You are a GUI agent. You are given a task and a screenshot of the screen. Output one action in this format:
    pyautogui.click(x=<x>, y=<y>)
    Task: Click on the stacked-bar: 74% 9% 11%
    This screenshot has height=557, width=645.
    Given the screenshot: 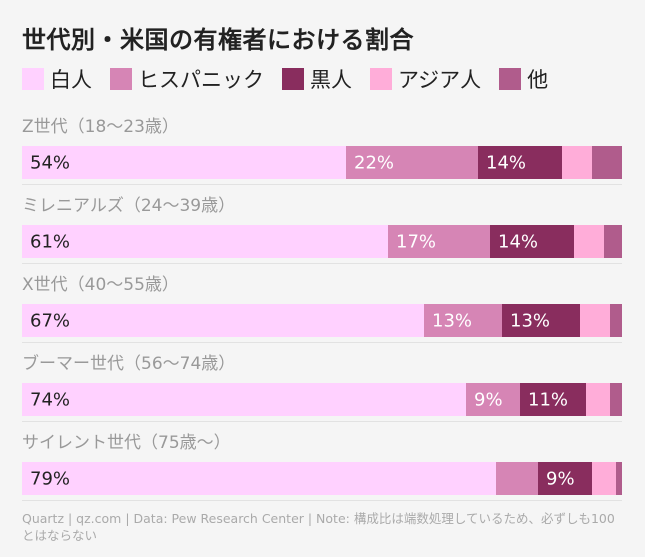 What is the action you would take?
    pyautogui.click(x=322, y=399)
    